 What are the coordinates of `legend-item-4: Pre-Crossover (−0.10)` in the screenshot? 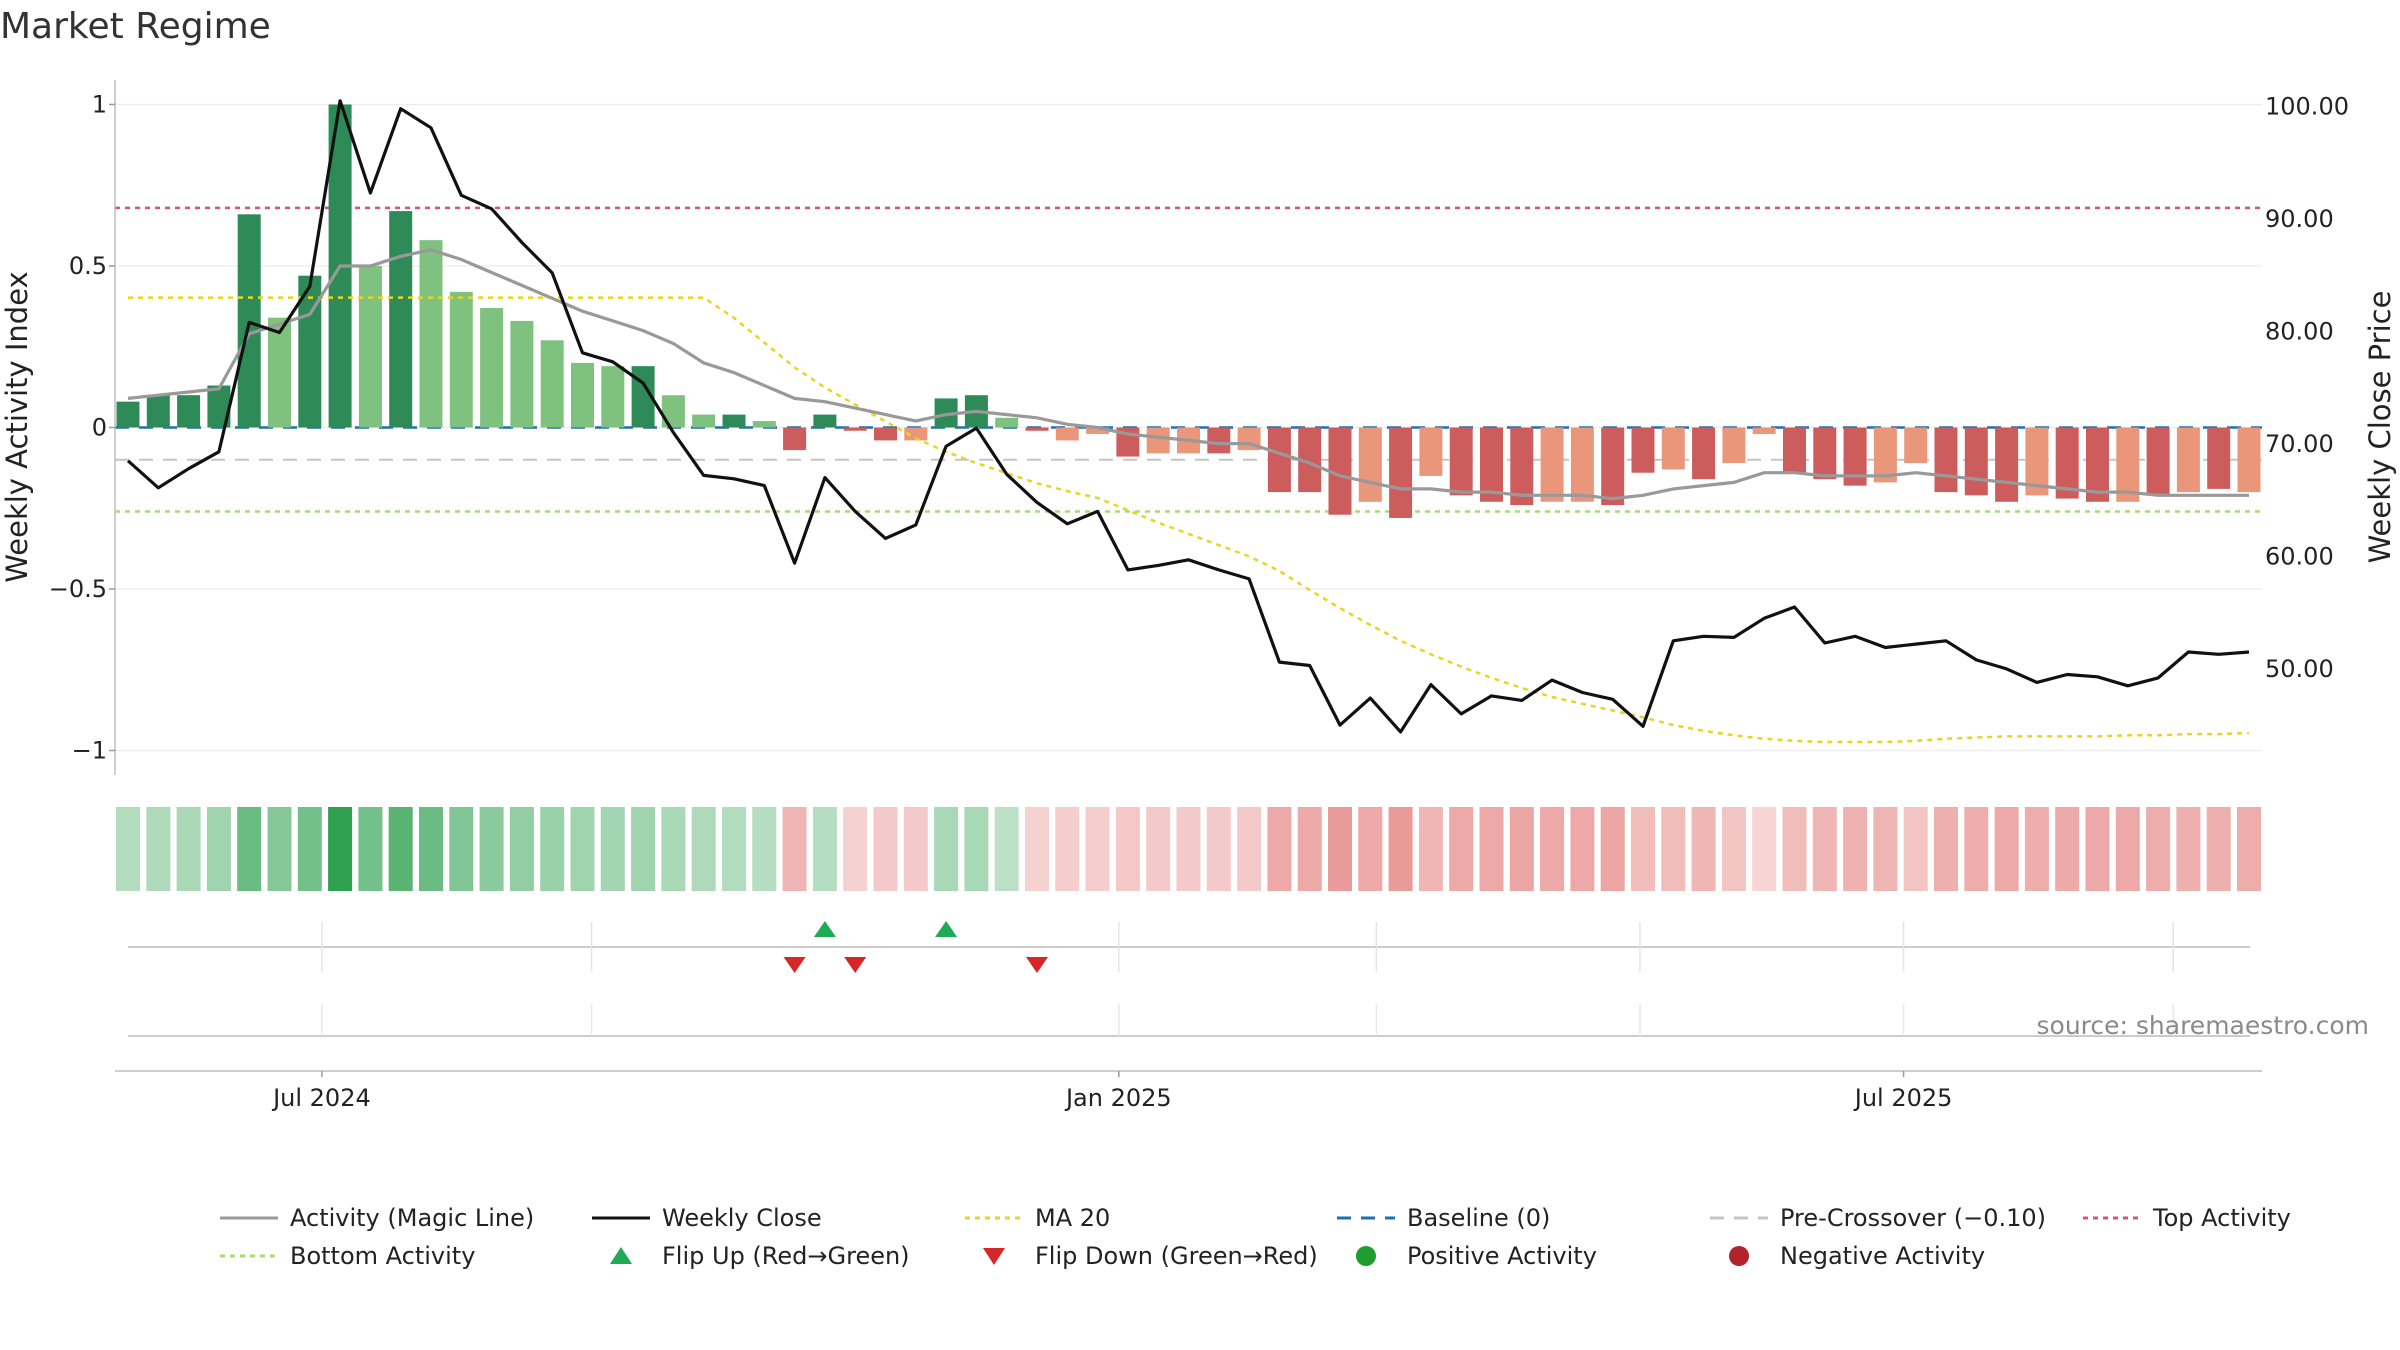 It's located at (1878, 1218).